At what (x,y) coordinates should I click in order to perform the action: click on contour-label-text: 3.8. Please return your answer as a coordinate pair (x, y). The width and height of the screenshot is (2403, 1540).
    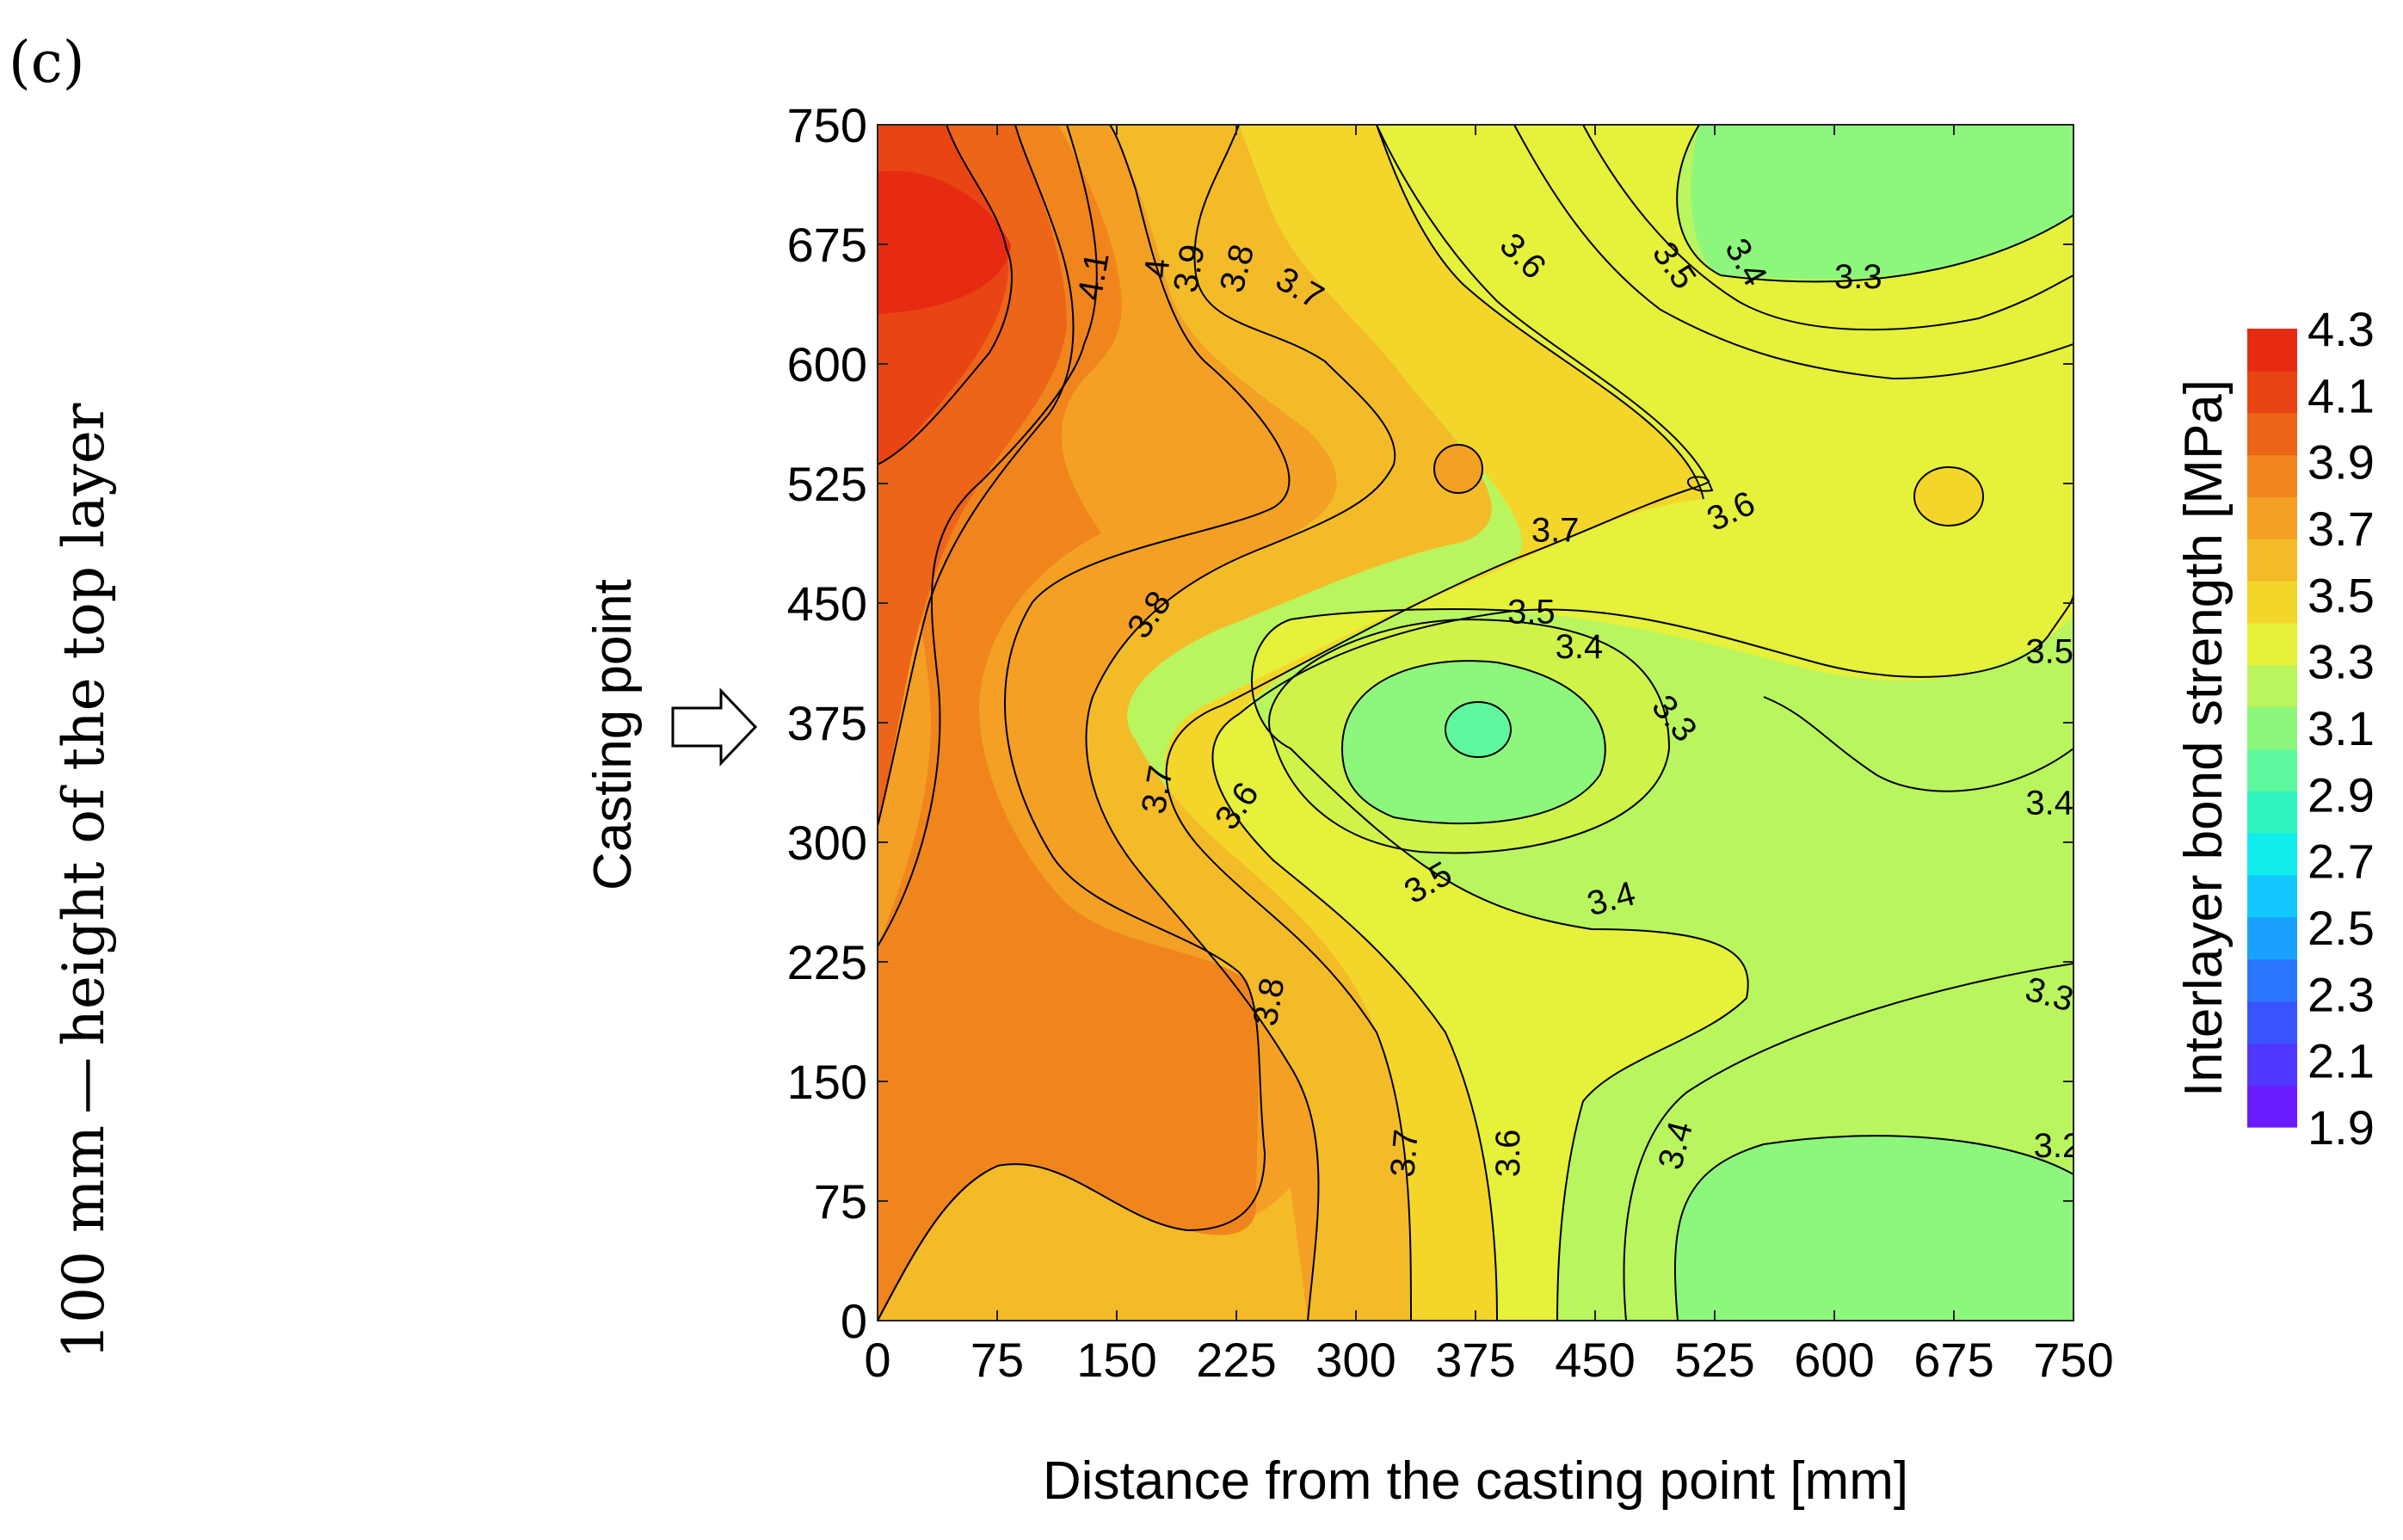
    Looking at the image, I should click on (1269, 1002).